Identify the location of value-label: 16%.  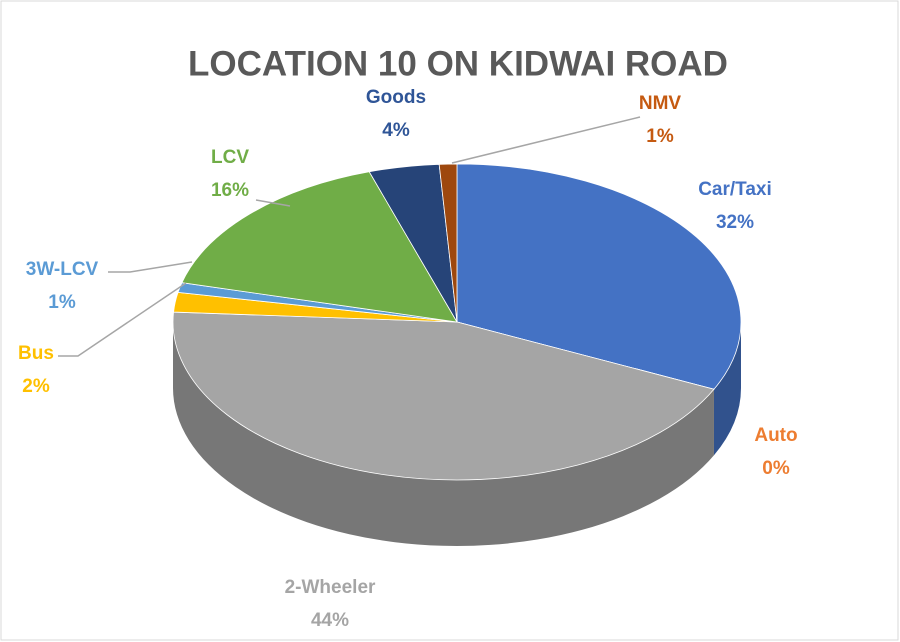
(230, 190).